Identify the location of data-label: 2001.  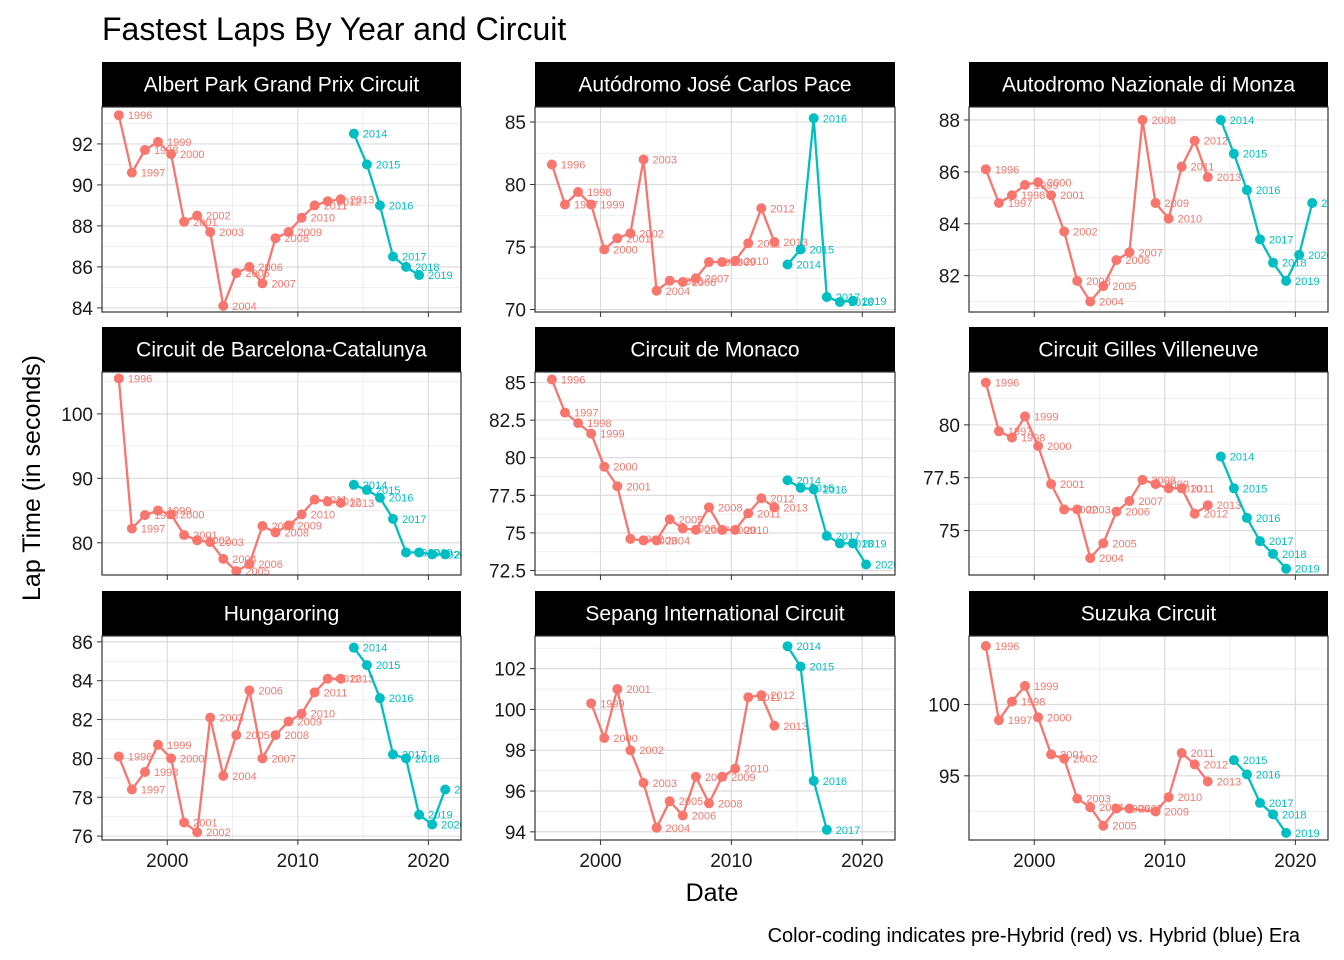
(1072, 196).